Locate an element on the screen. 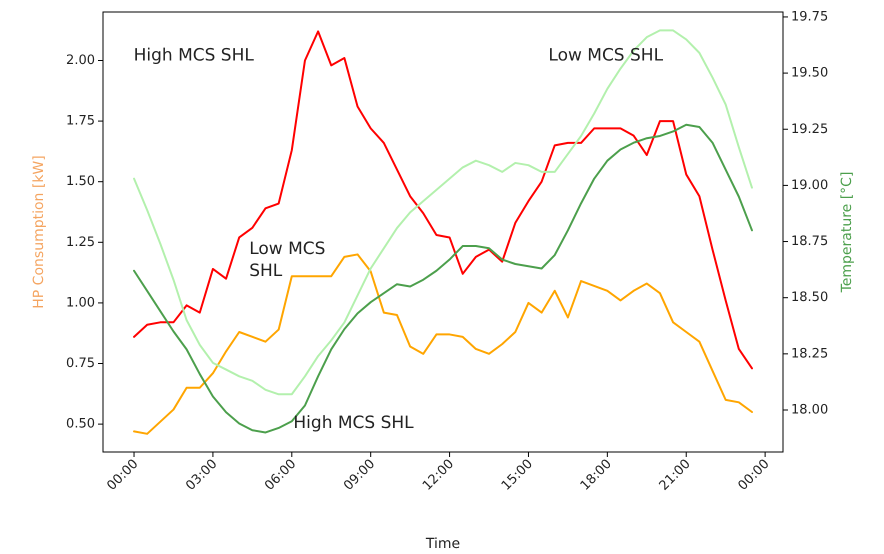  y-axis-title: HP Consumption [kW] is located at coordinates (39, 232).